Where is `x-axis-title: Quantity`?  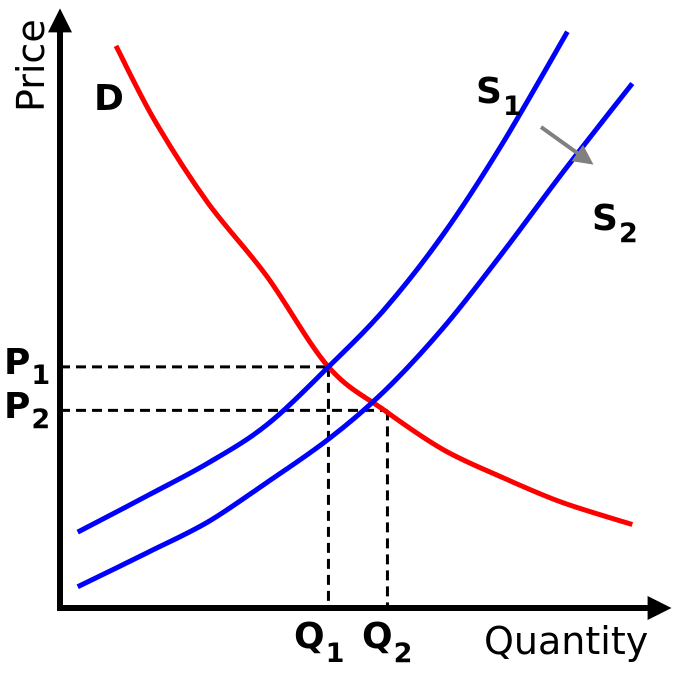
x-axis-title: Quantity is located at coordinates (566, 641).